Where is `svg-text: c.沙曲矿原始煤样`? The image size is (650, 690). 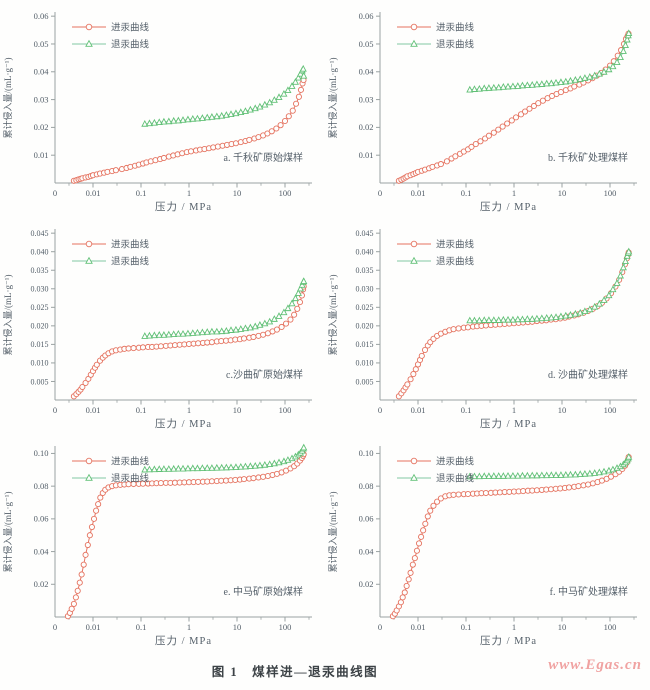
svg-text: c.沙曲矿原始煤样 is located at coordinates (264, 374).